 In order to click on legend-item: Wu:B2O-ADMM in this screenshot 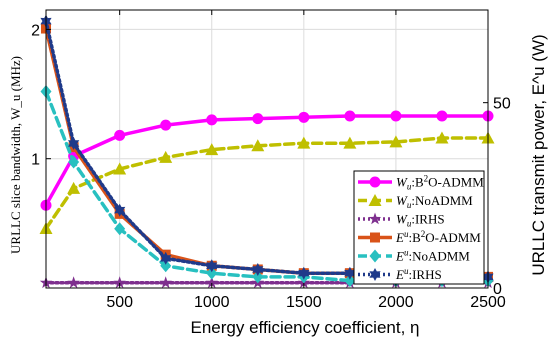, I will do `click(421, 183)`.